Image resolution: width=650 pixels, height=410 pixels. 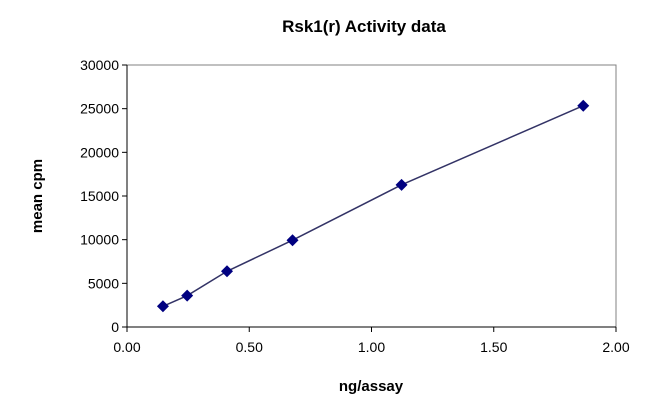 What do you see at coordinates (364, 26) in the screenshot?
I see `chart-title: Rsk1(r) Activity data` at bounding box center [364, 26].